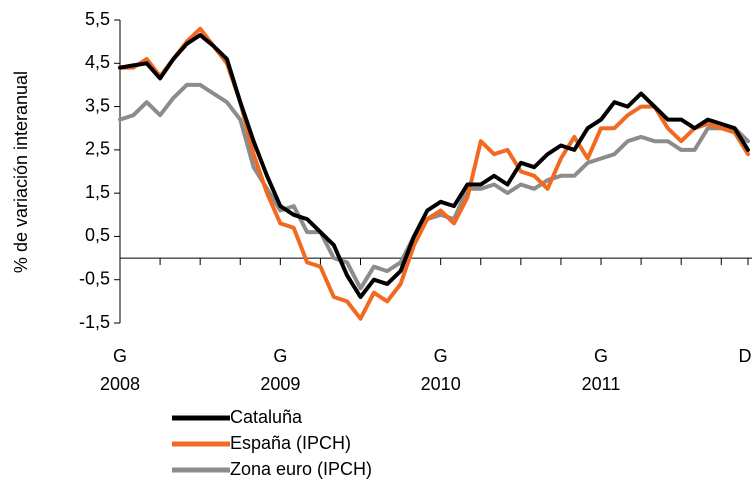 Image resolution: width=755 pixels, height=498 pixels. Describe the element at coordinates (441, 384) in the screenshot. I see `x-year-label: 2010` at that location.